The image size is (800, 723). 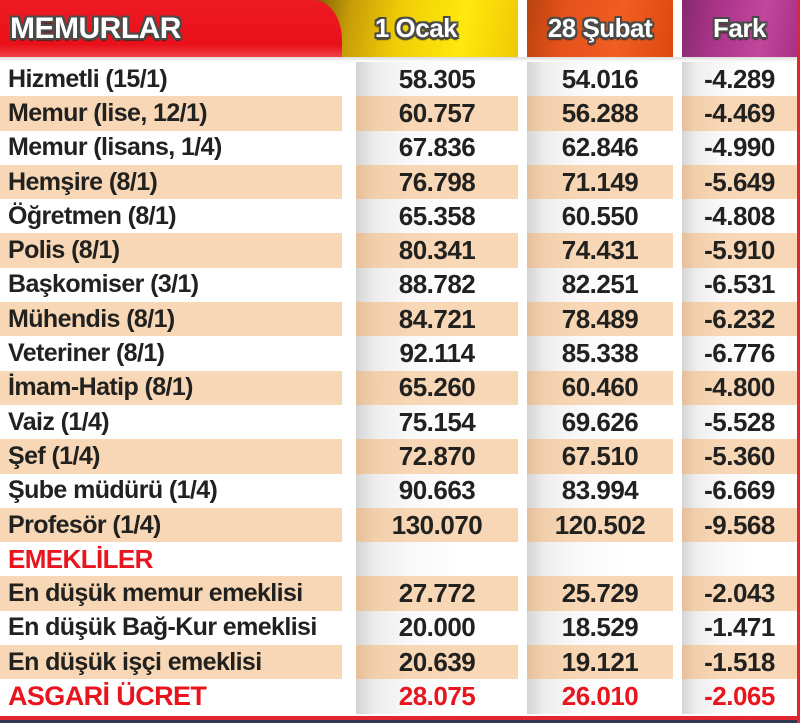 What do you see at coordinates (739, 28) in the screenshot?
I see `header-col-diff-label: Fark` at bounding box center [739, 28].